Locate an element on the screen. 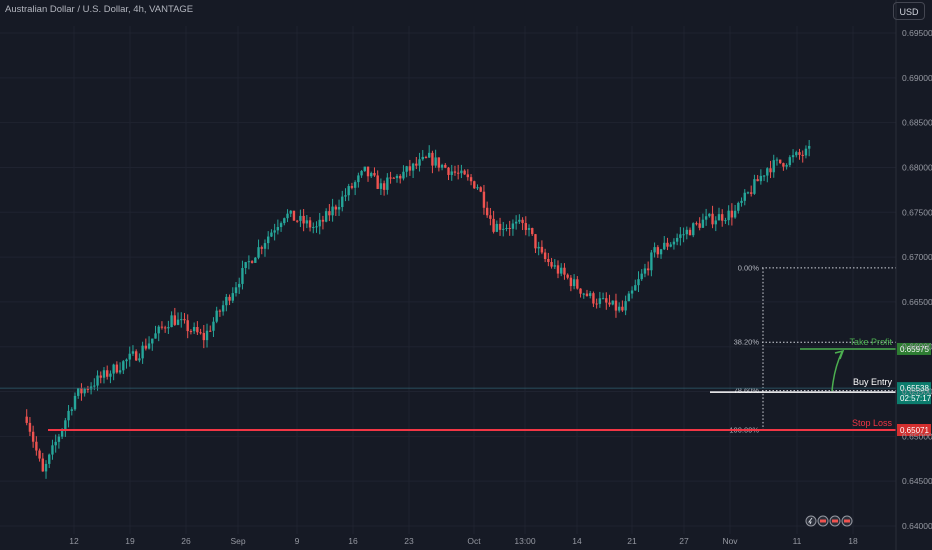  x-tick-label: 11 is located at coordinates (797, 541).